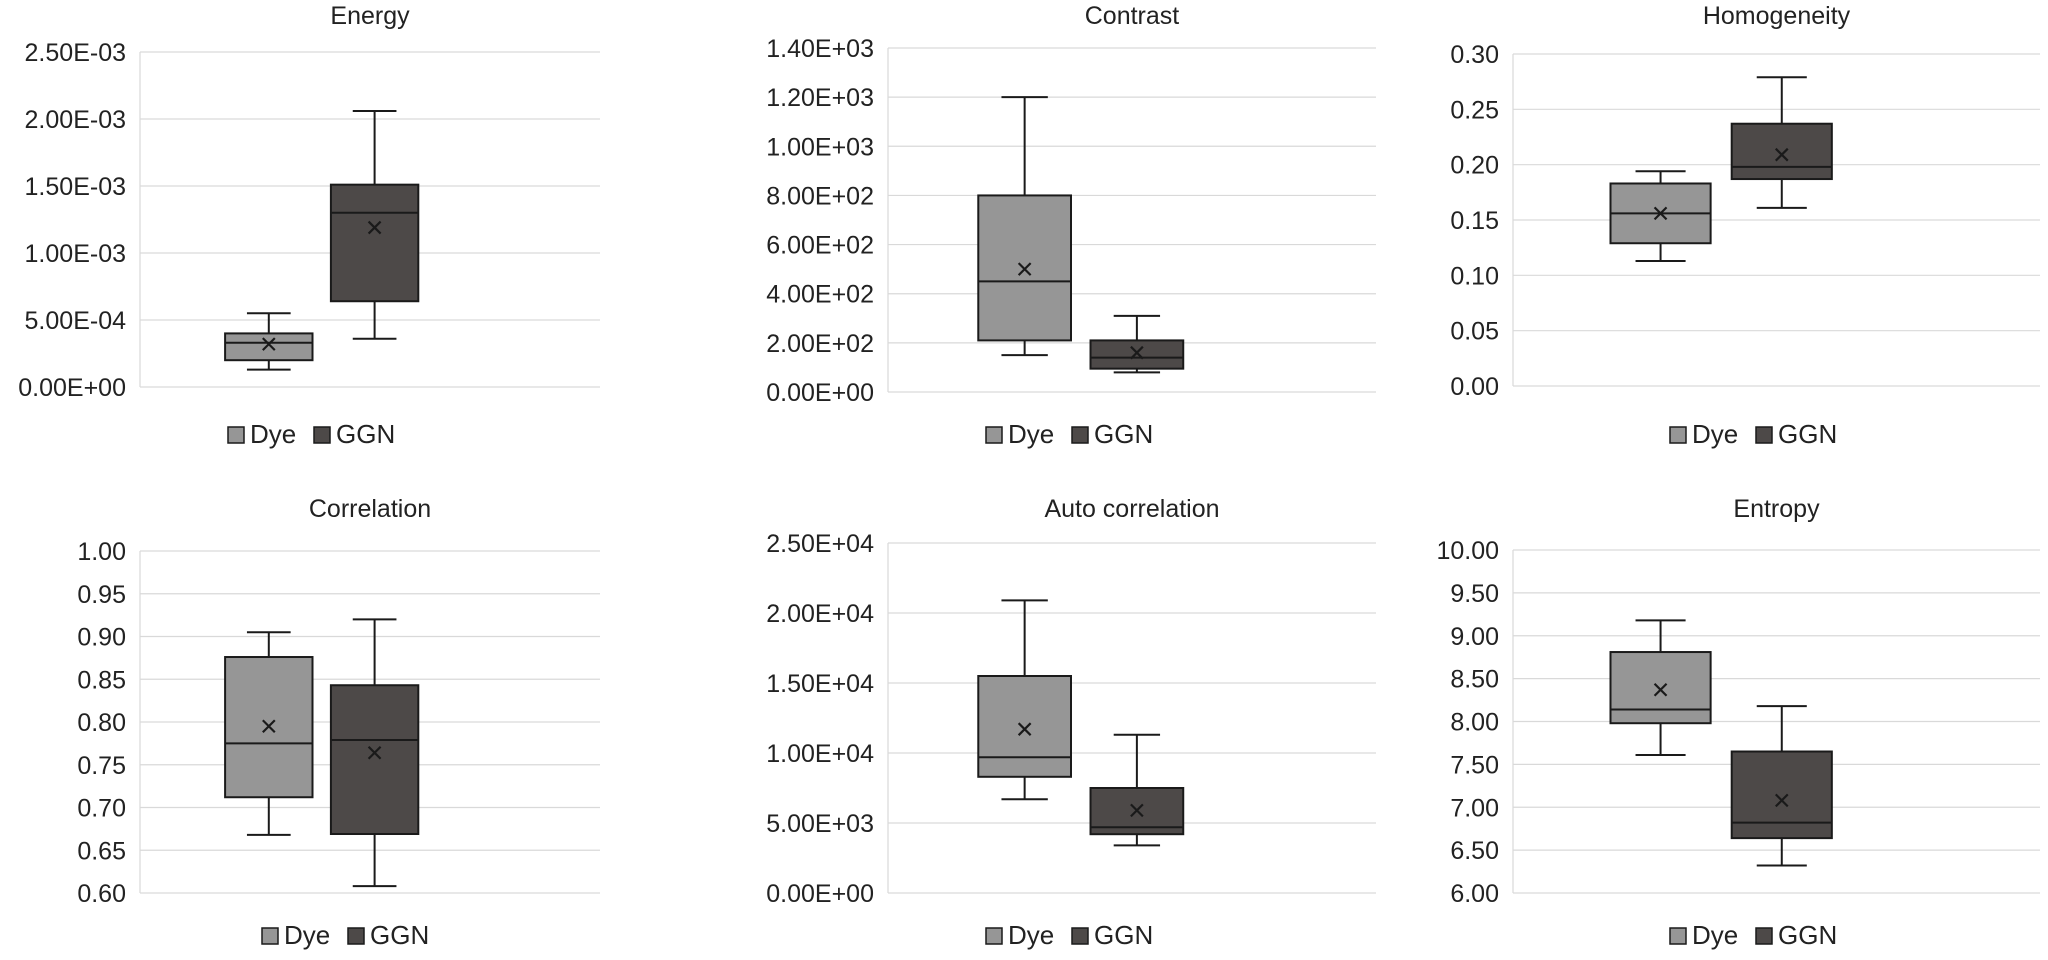  I want to click on y-tick-label: 8.00E+02, so click(820, 196).